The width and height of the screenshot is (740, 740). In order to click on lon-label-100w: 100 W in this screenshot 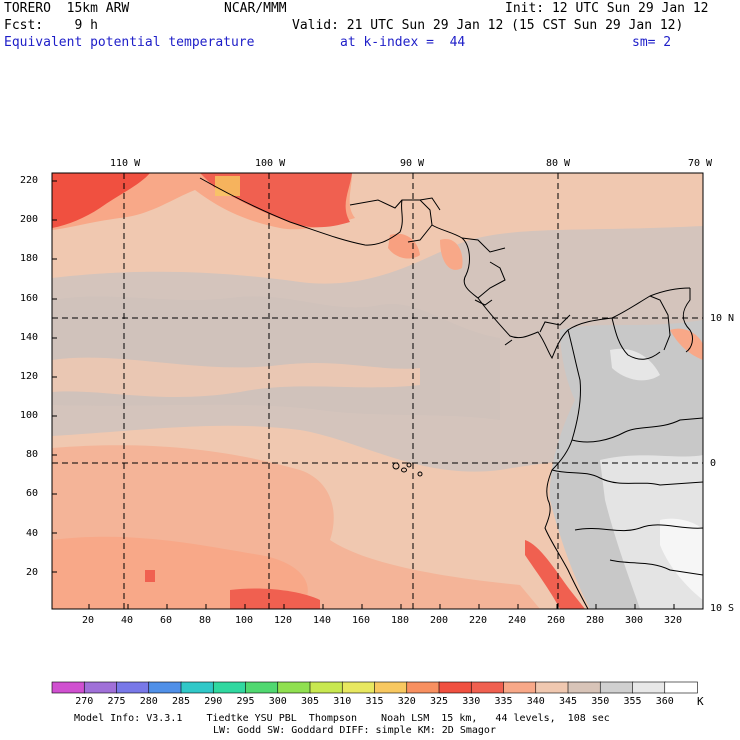, I will do `click(270, 163)`.